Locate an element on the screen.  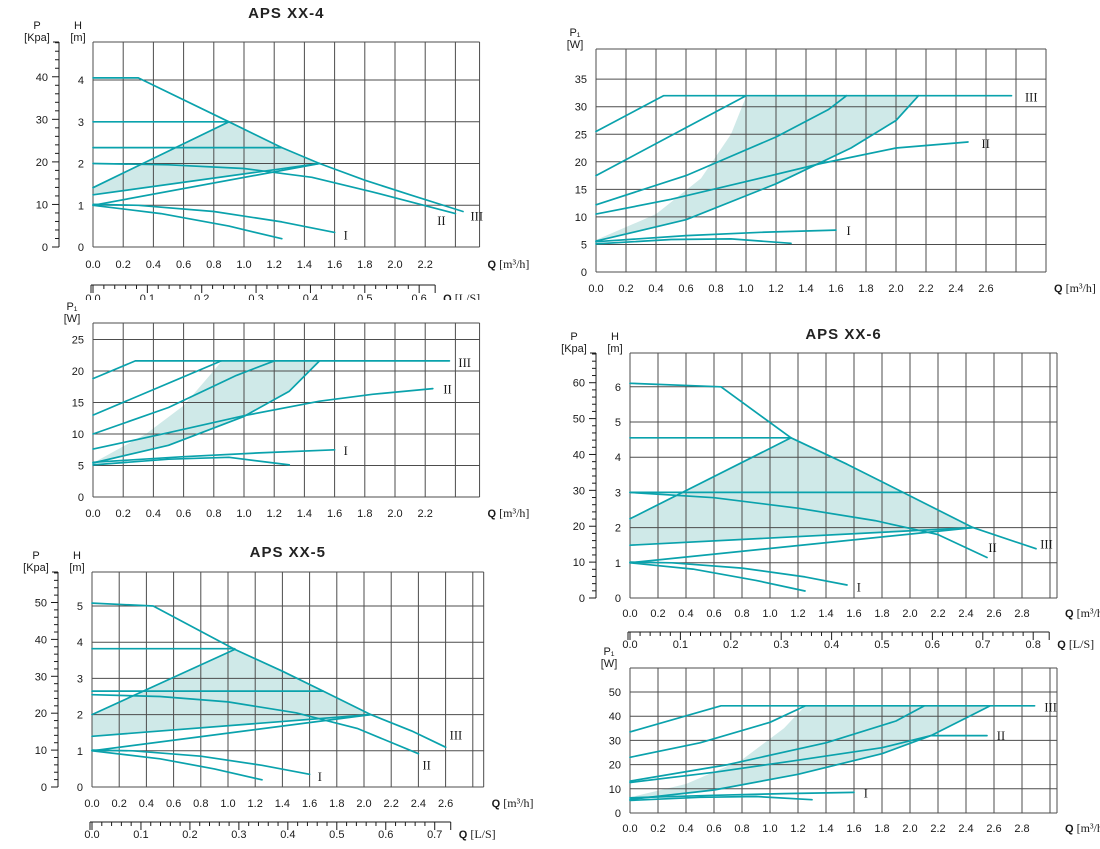
curve-prop-upper is located at coordinates (231, 725).